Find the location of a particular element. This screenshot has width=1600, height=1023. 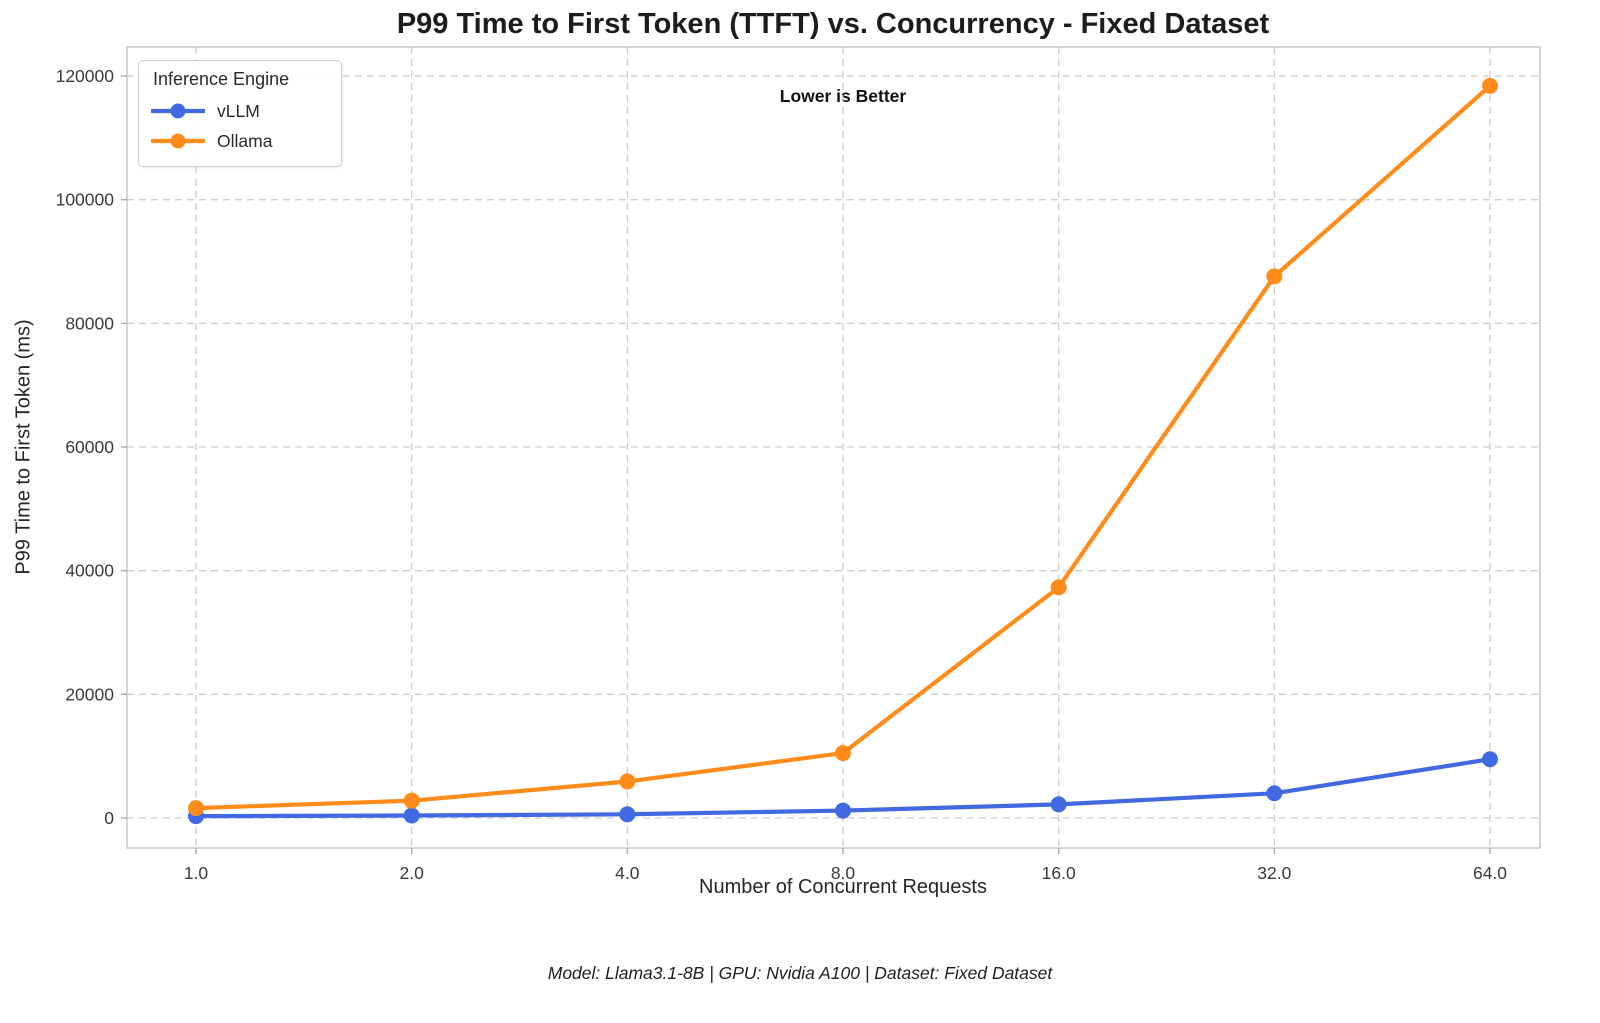

y-tick-label-60000: 60000 is located at coordinates (89, 447).